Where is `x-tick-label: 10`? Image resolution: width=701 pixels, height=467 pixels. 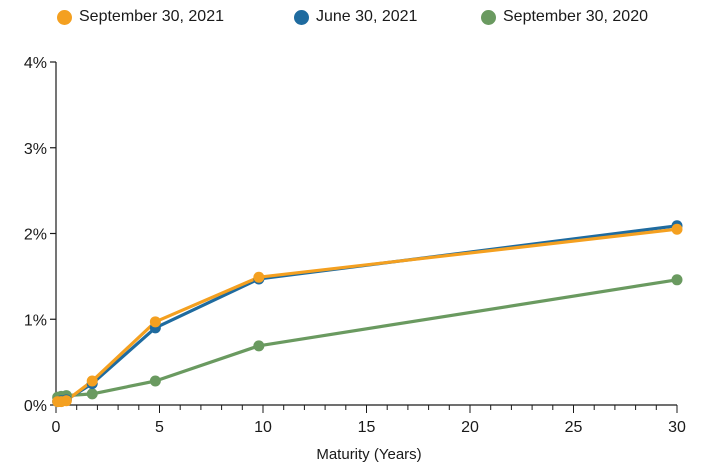 x-tick-label: 10 is located at coordinates (263, 427).